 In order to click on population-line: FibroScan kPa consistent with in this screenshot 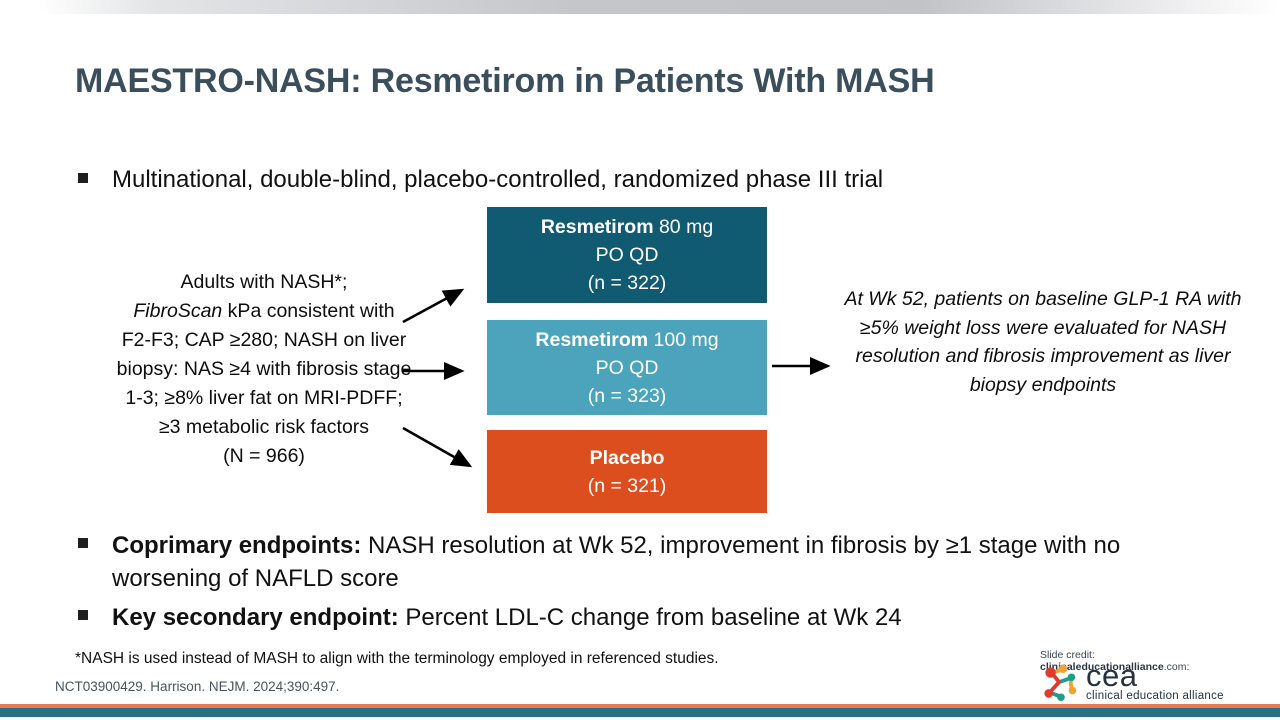, I will do `click(264, 311)`.